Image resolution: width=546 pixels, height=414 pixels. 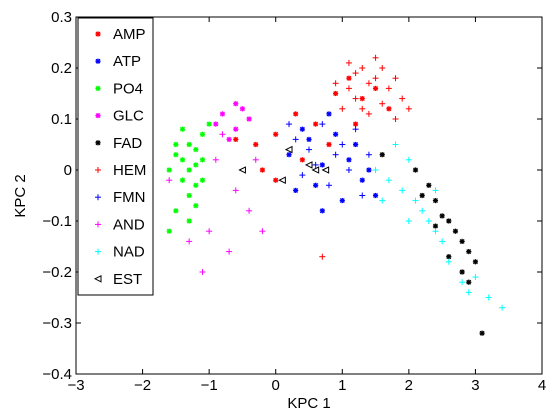 I want to click on legend-entry-and: AND, so click(x=120, y=224).